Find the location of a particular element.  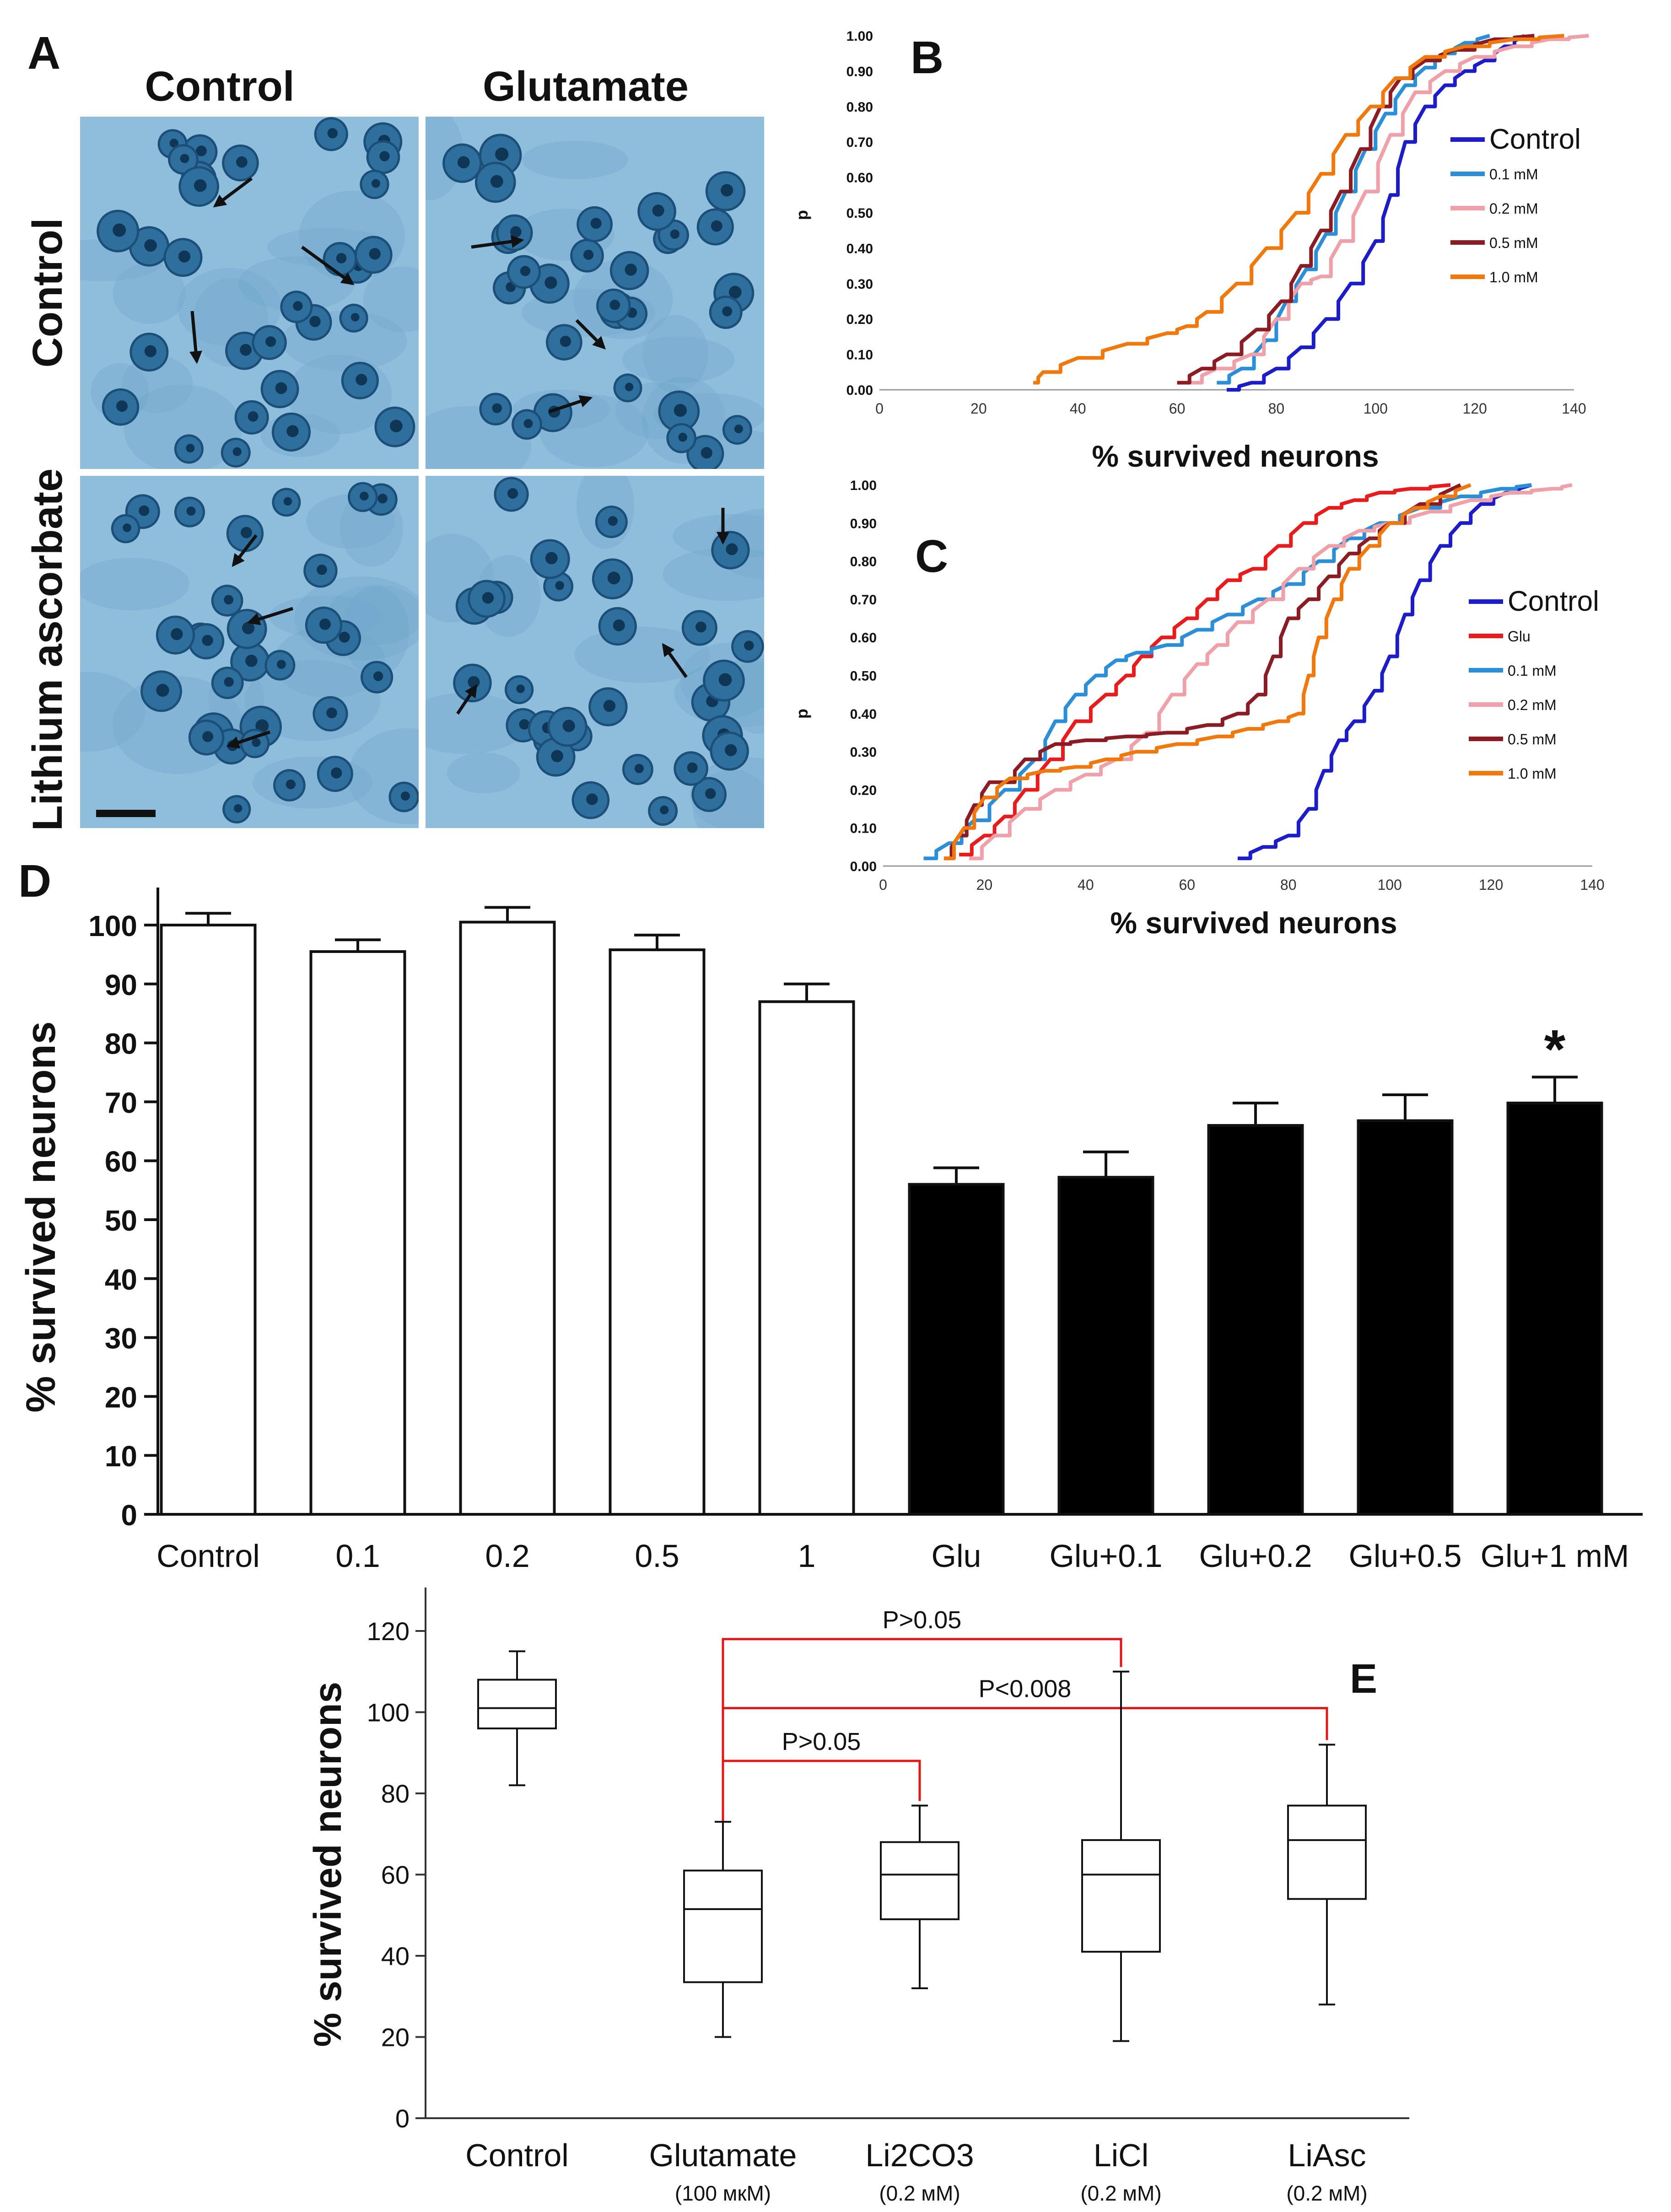

y-tick-label: 0.50 is located at coordinates (859, 213).